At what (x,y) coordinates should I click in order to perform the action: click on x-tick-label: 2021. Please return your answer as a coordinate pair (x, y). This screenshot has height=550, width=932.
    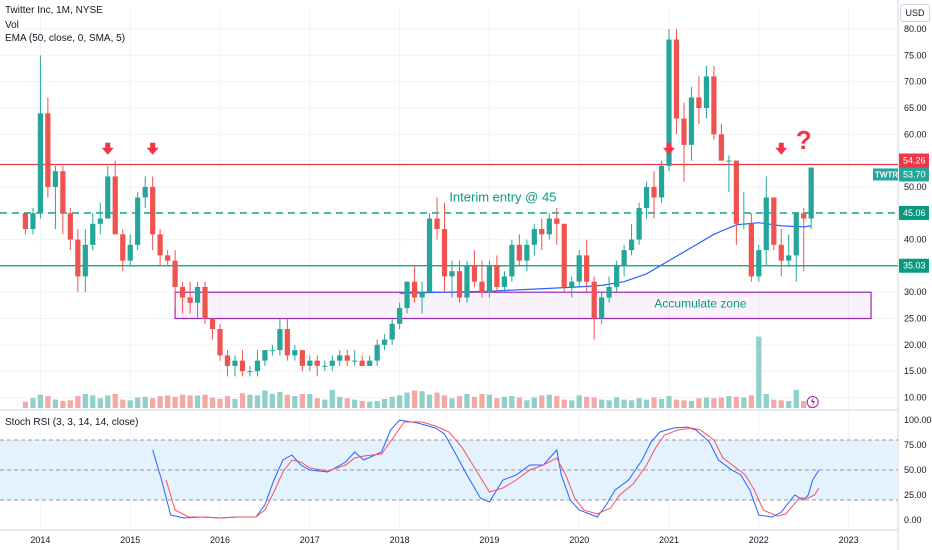
    Looking at the image, I should click on (669, 540).